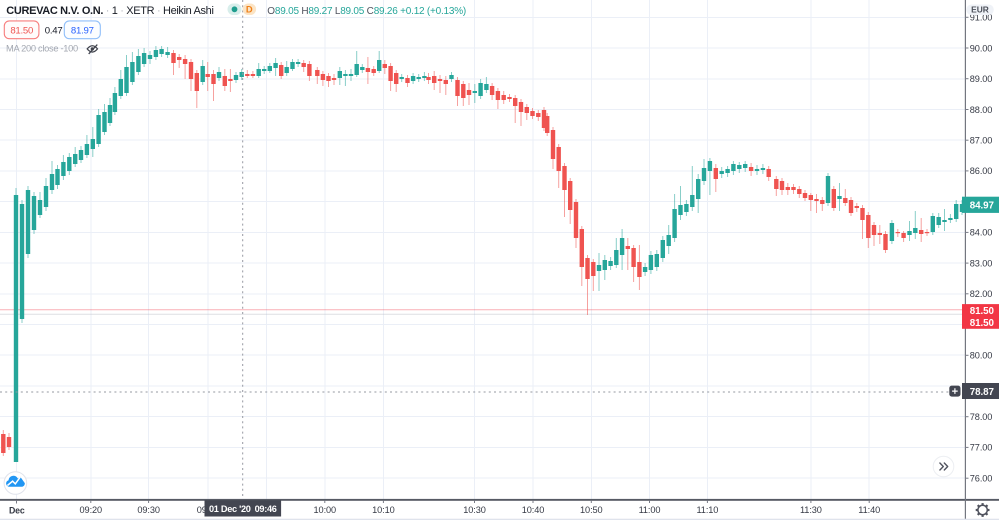 This screenshot has width=999, height=525. I want to click on svg-text: 10:00, so click(325, 510).